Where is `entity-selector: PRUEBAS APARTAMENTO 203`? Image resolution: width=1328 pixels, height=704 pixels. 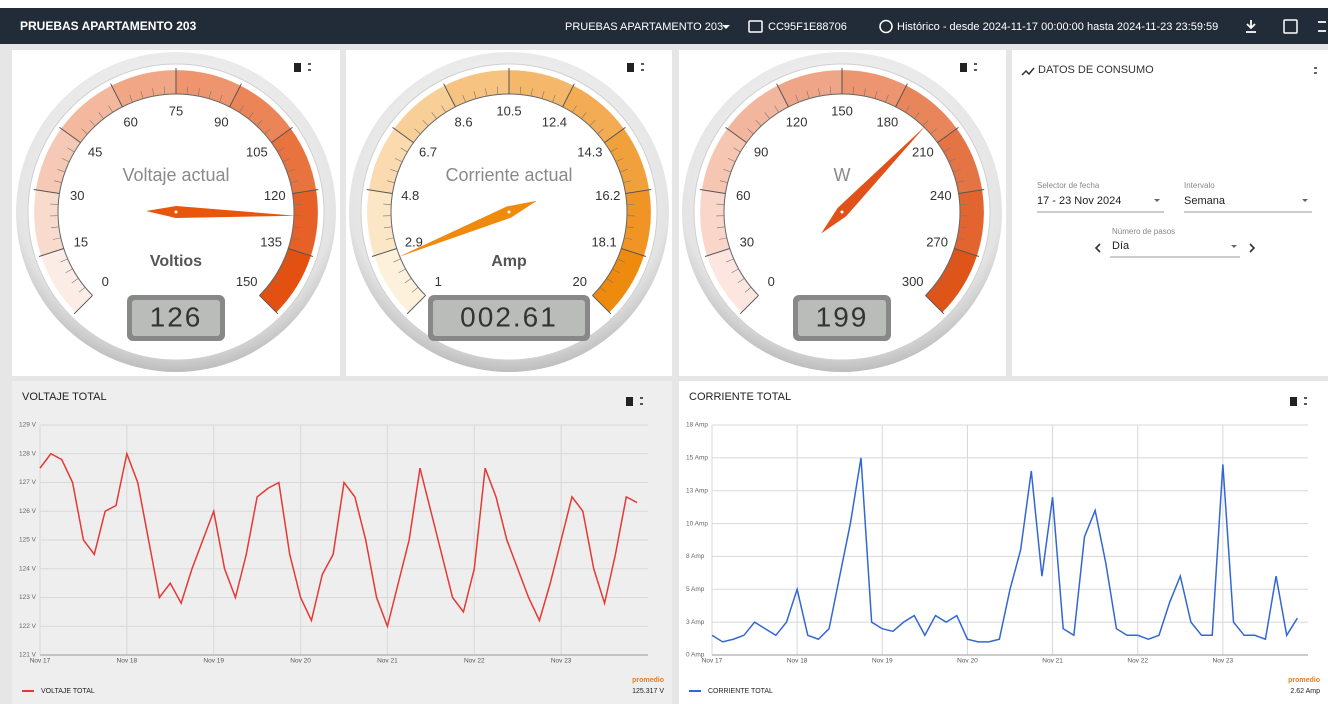 entity-selector: PRUEBAS APARTAMENTO 203 is located at coordinates (644, 27).